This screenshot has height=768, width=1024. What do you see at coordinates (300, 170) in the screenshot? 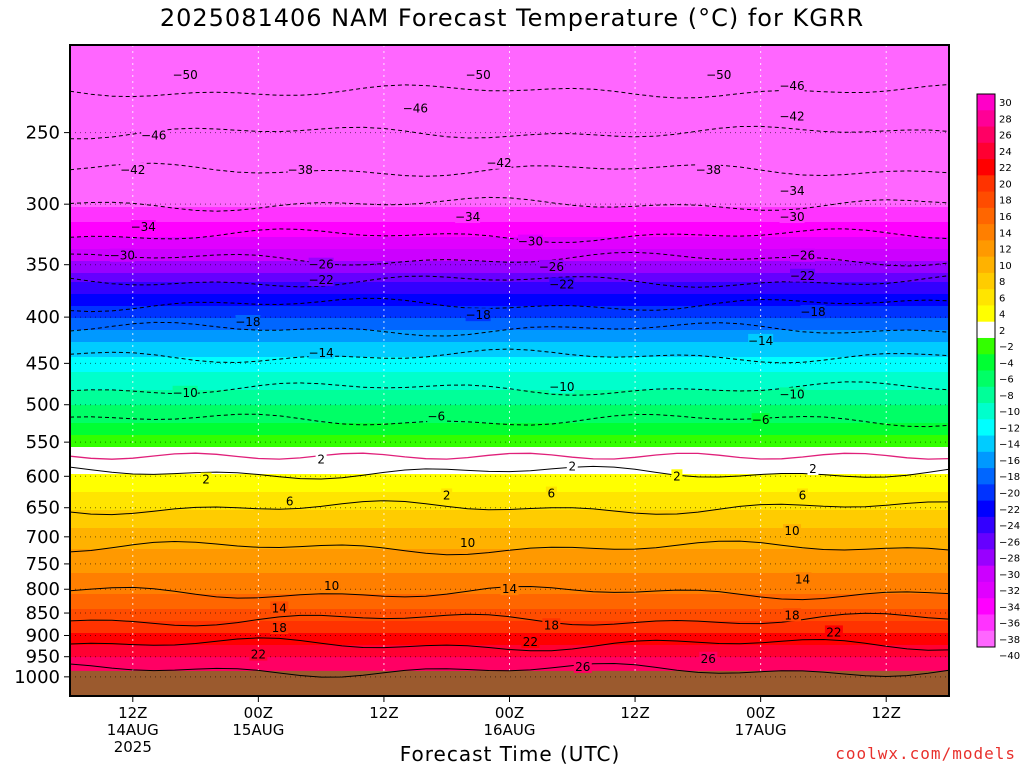
I see `contour-label: −38` at bounding box center [300, 170].